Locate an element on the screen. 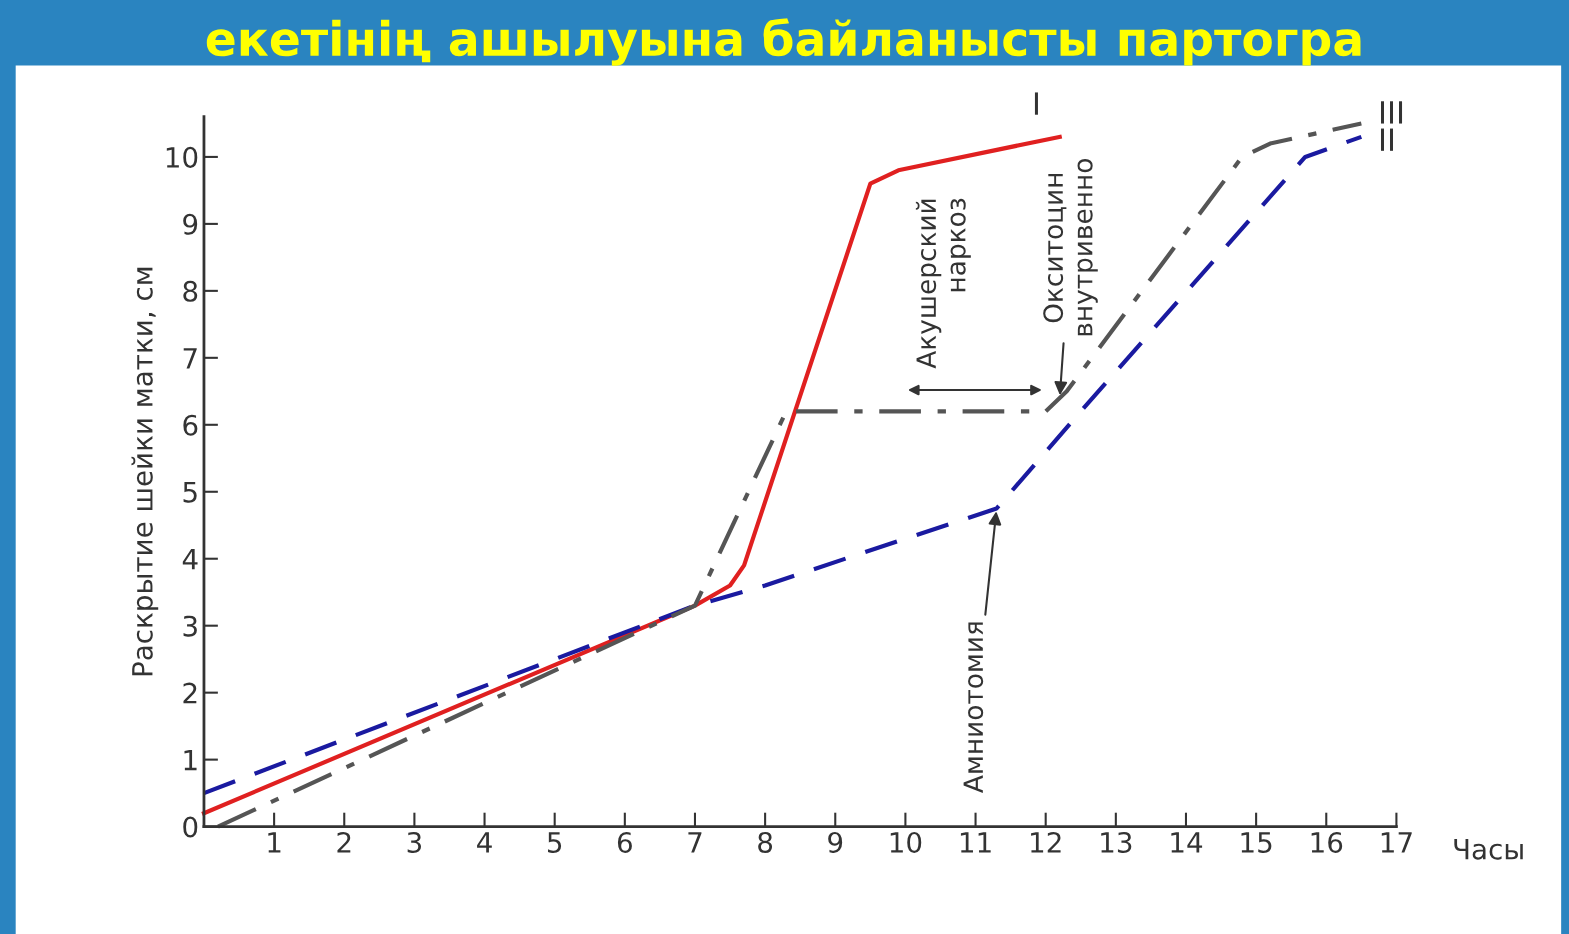 The image size is (1569, 934). x-axis-title: Часы is located at coordinates (1488, 849).